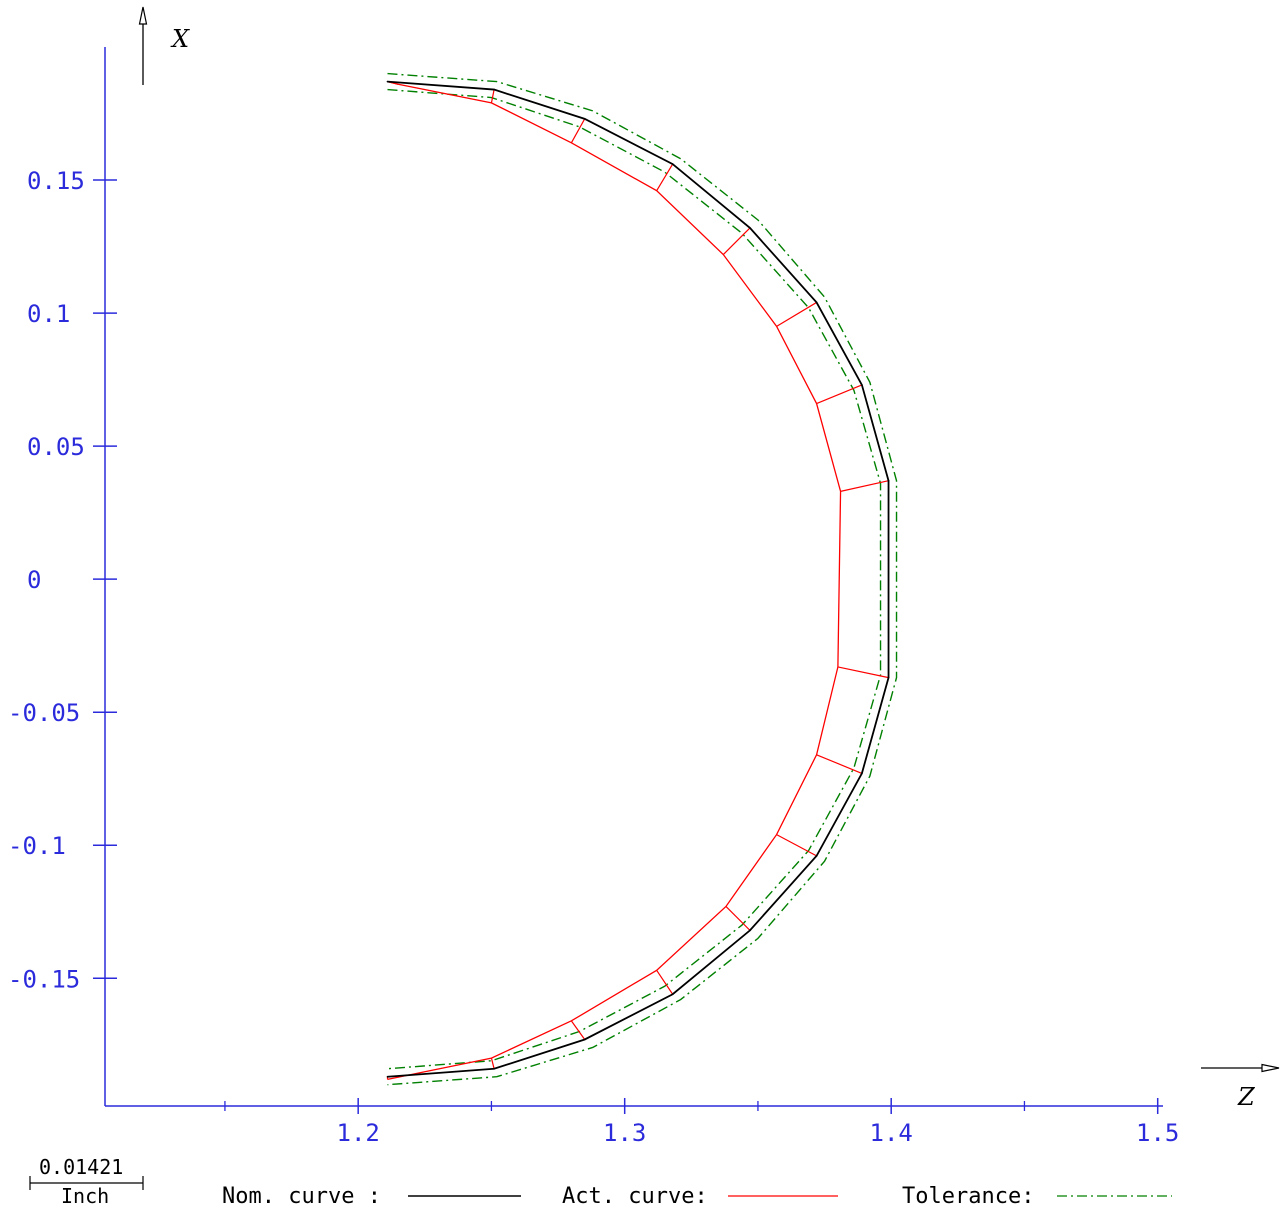  Describe the element at coordinates (34, 580) in the screenshot. I see `x-tick-label-3: 0` at that location.